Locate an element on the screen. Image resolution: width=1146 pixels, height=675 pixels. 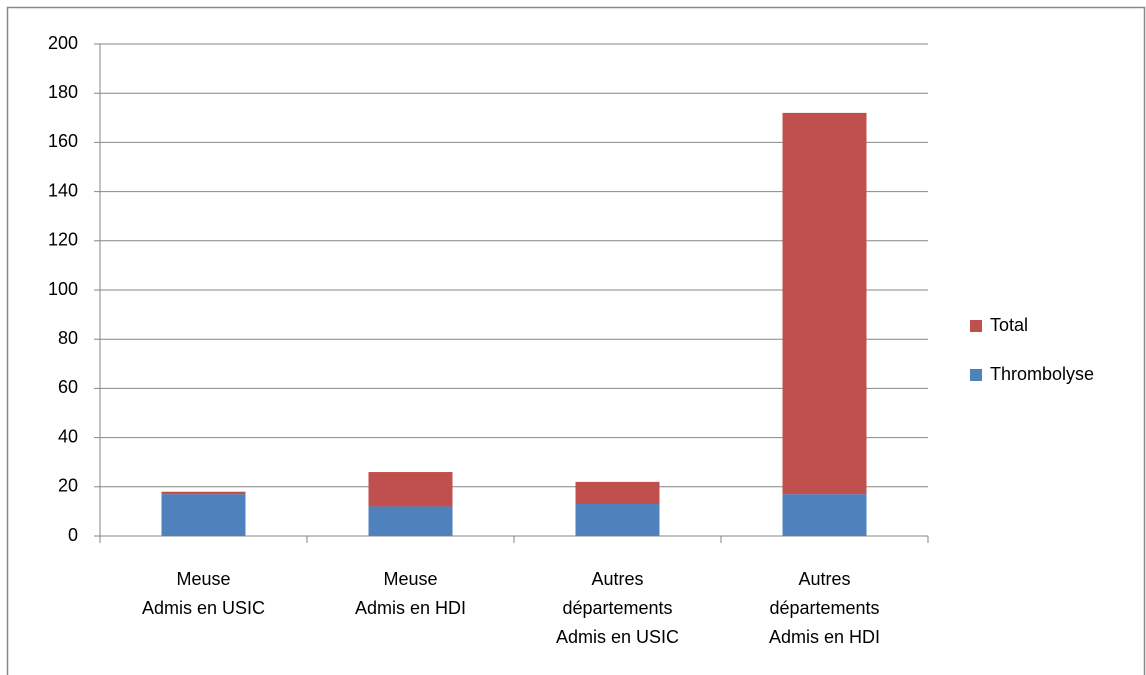
legend-label: Thrombolyse is located at coordinates (1042, 374).